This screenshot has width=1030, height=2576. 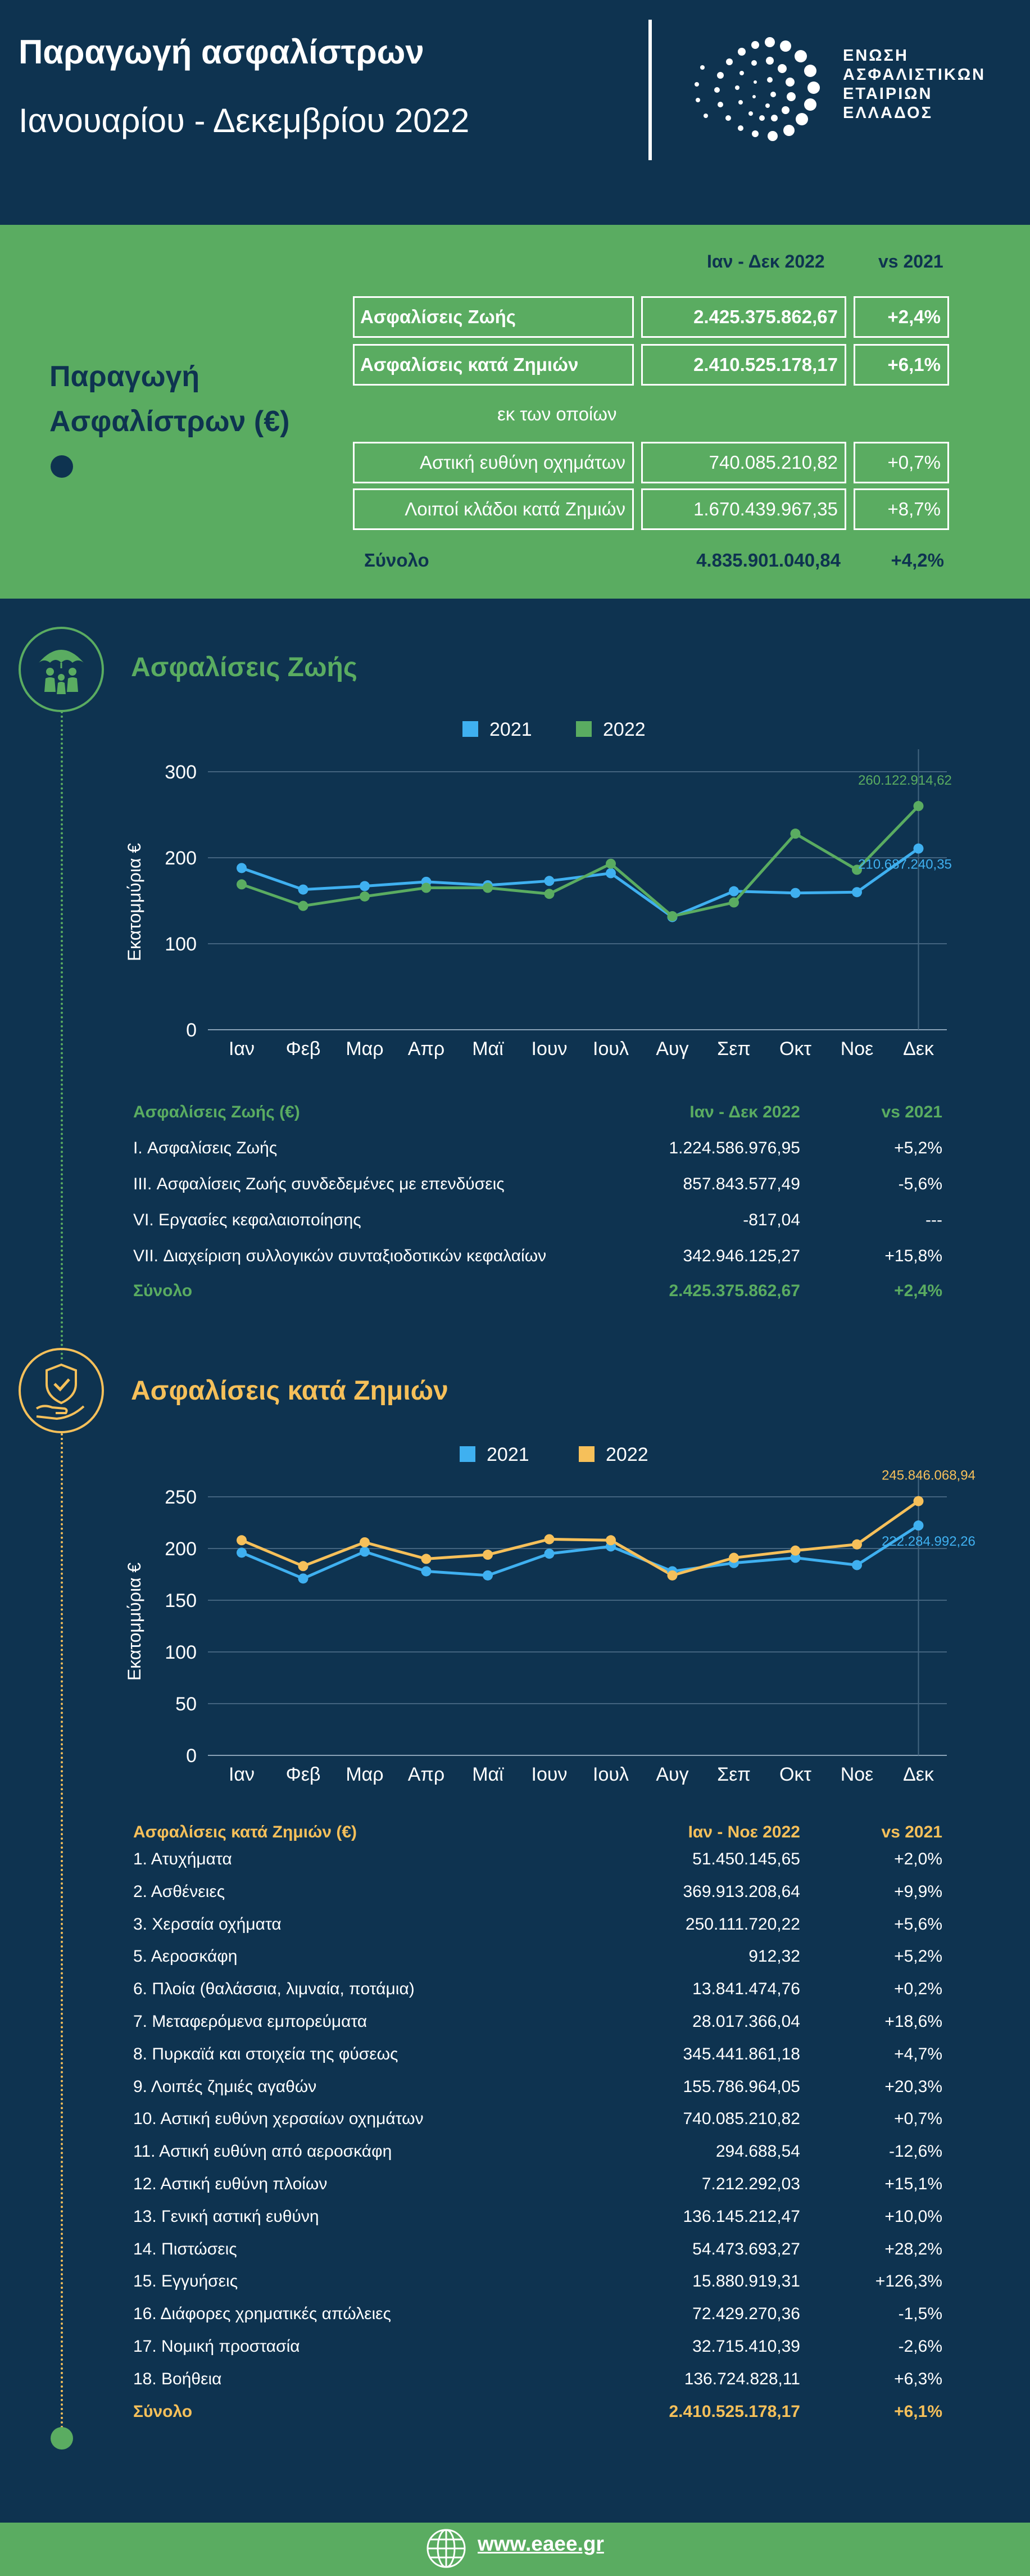 I want to click on row-value: 32.715.410,39, so click(x=746, y=2346).